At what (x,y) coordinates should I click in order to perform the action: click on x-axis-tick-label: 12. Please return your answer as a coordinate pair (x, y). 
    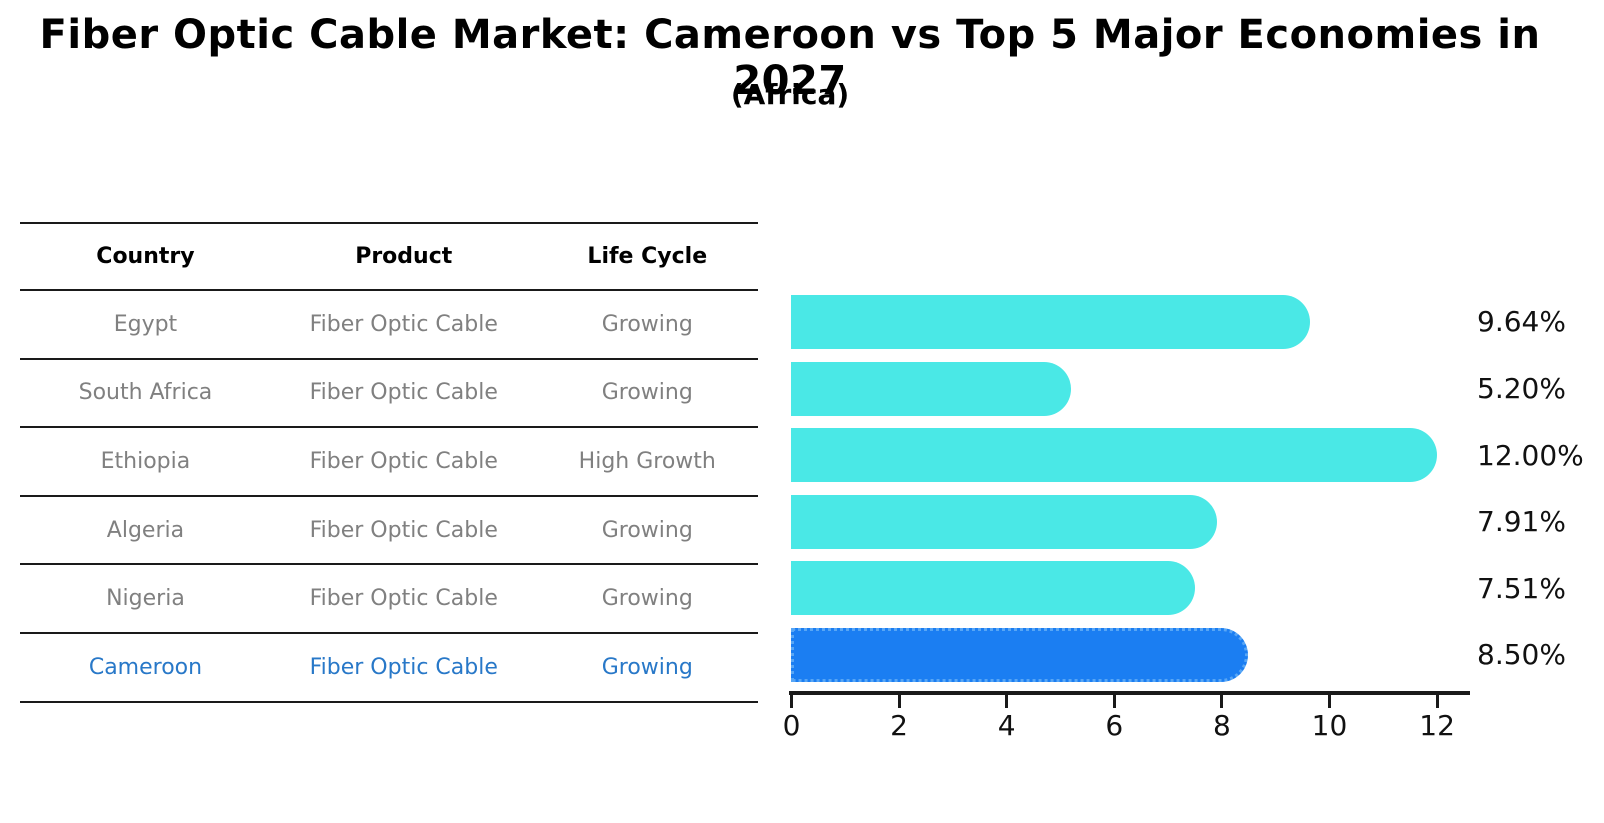
    Looking at the image, I should click on (1437, 725).